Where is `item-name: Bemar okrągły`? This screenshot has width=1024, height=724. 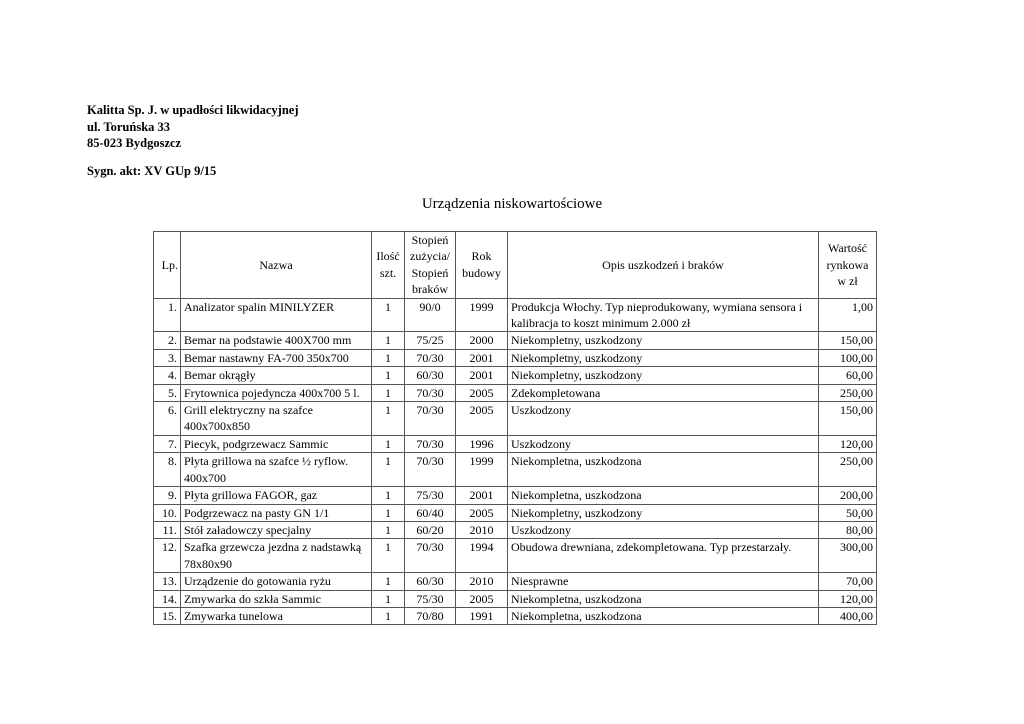
item-name: Bemar okrągły is located at coordinates (276, 375).